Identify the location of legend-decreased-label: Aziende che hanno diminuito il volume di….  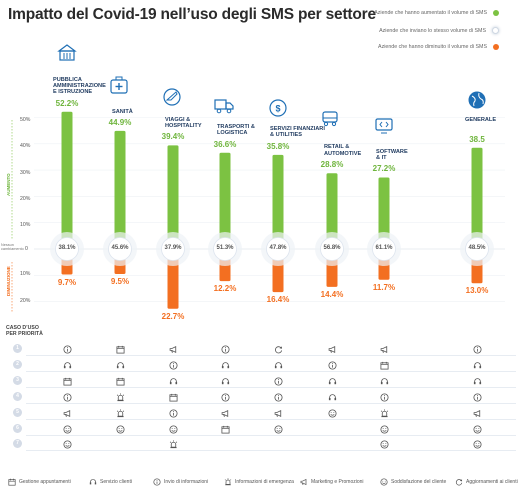
(432, 47).